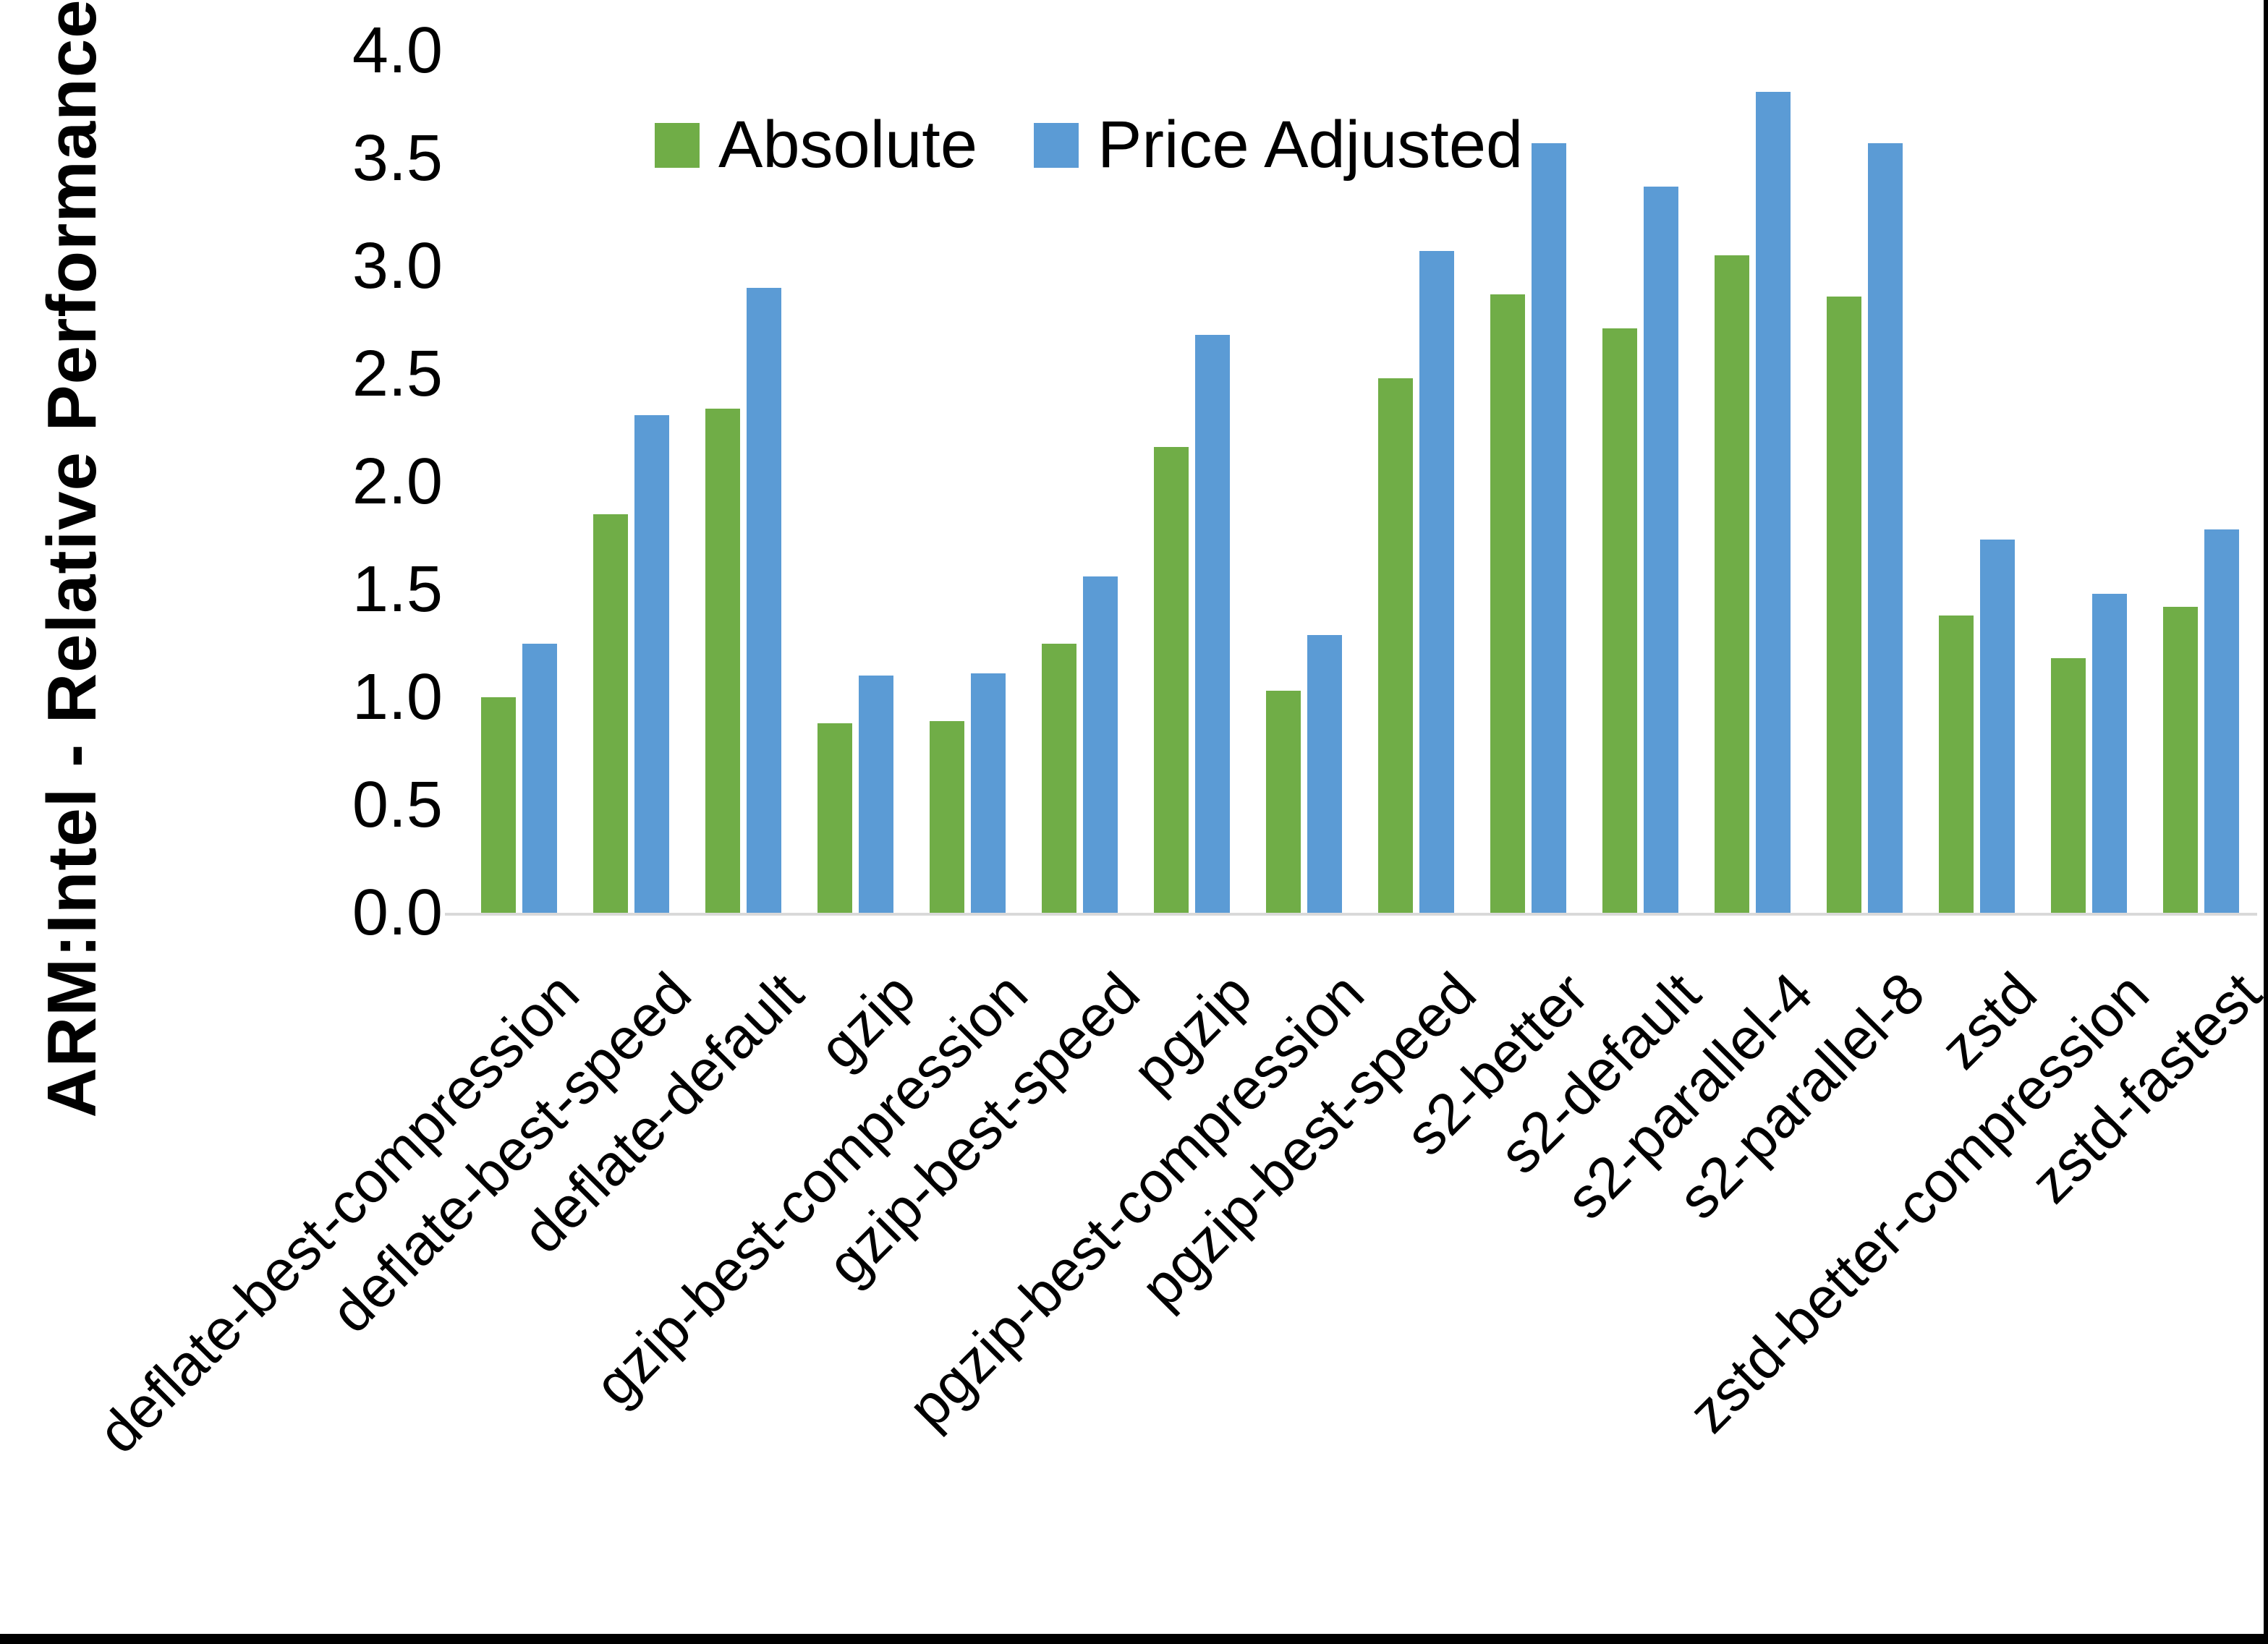  Describe the element at coordinates (397, 374) in the screenshot. I see `y-tick-label: 2.5` at that location.